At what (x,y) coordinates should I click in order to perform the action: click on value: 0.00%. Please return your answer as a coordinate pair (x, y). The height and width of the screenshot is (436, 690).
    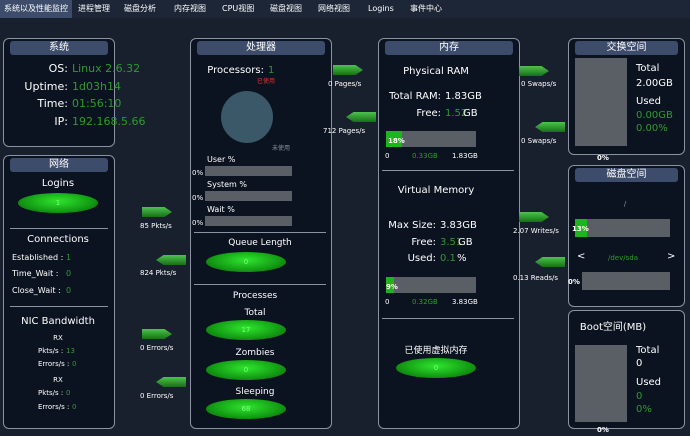
    Looking at the image, I should click on (652, 128).